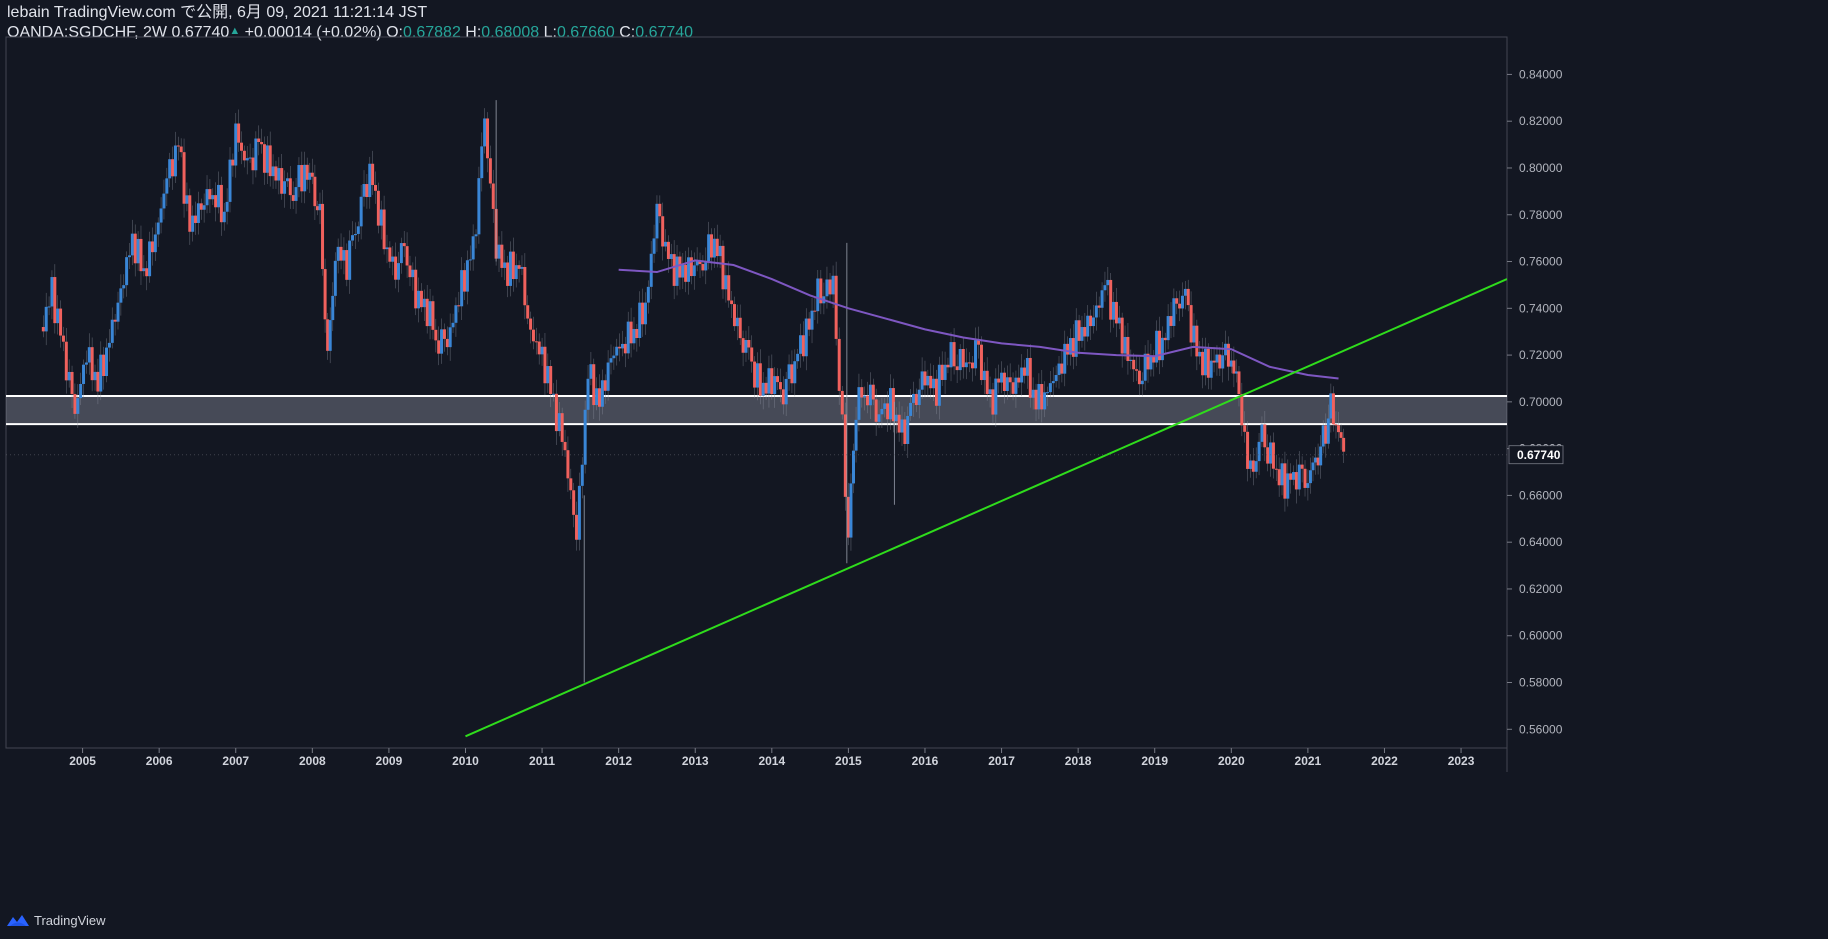 The height and width of the screenshot is (939, 1828). I want to click on x-tick-label: 2015, so click(848, 761).